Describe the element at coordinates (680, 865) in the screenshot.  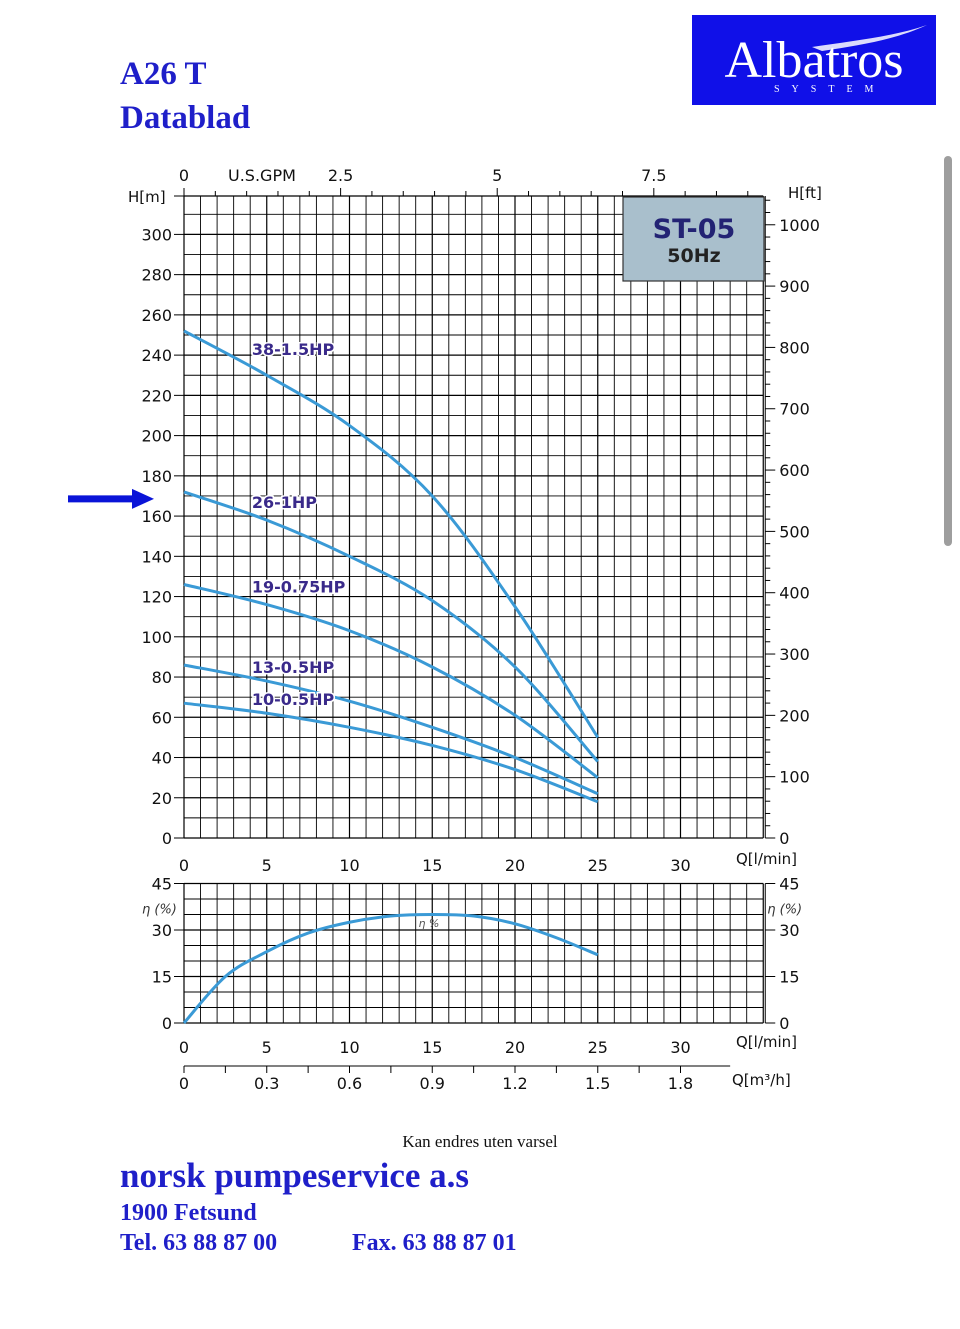
I see `x-tick-label: 30` at that location.